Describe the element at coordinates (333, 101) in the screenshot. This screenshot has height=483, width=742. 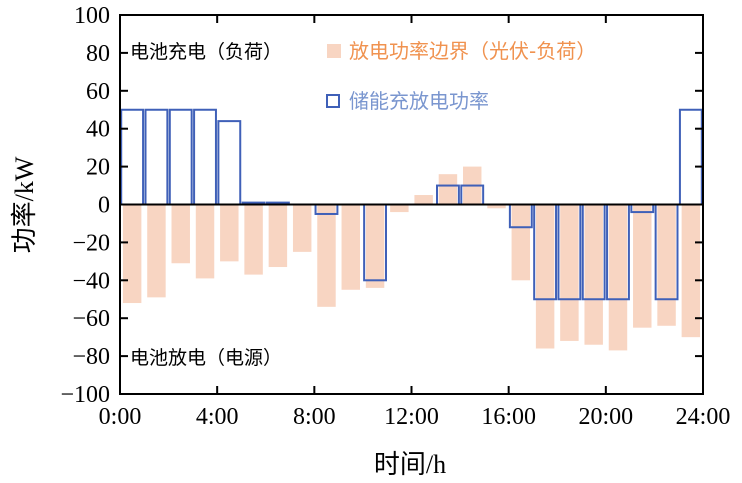
I see `legend-swatch-storage` at that location.